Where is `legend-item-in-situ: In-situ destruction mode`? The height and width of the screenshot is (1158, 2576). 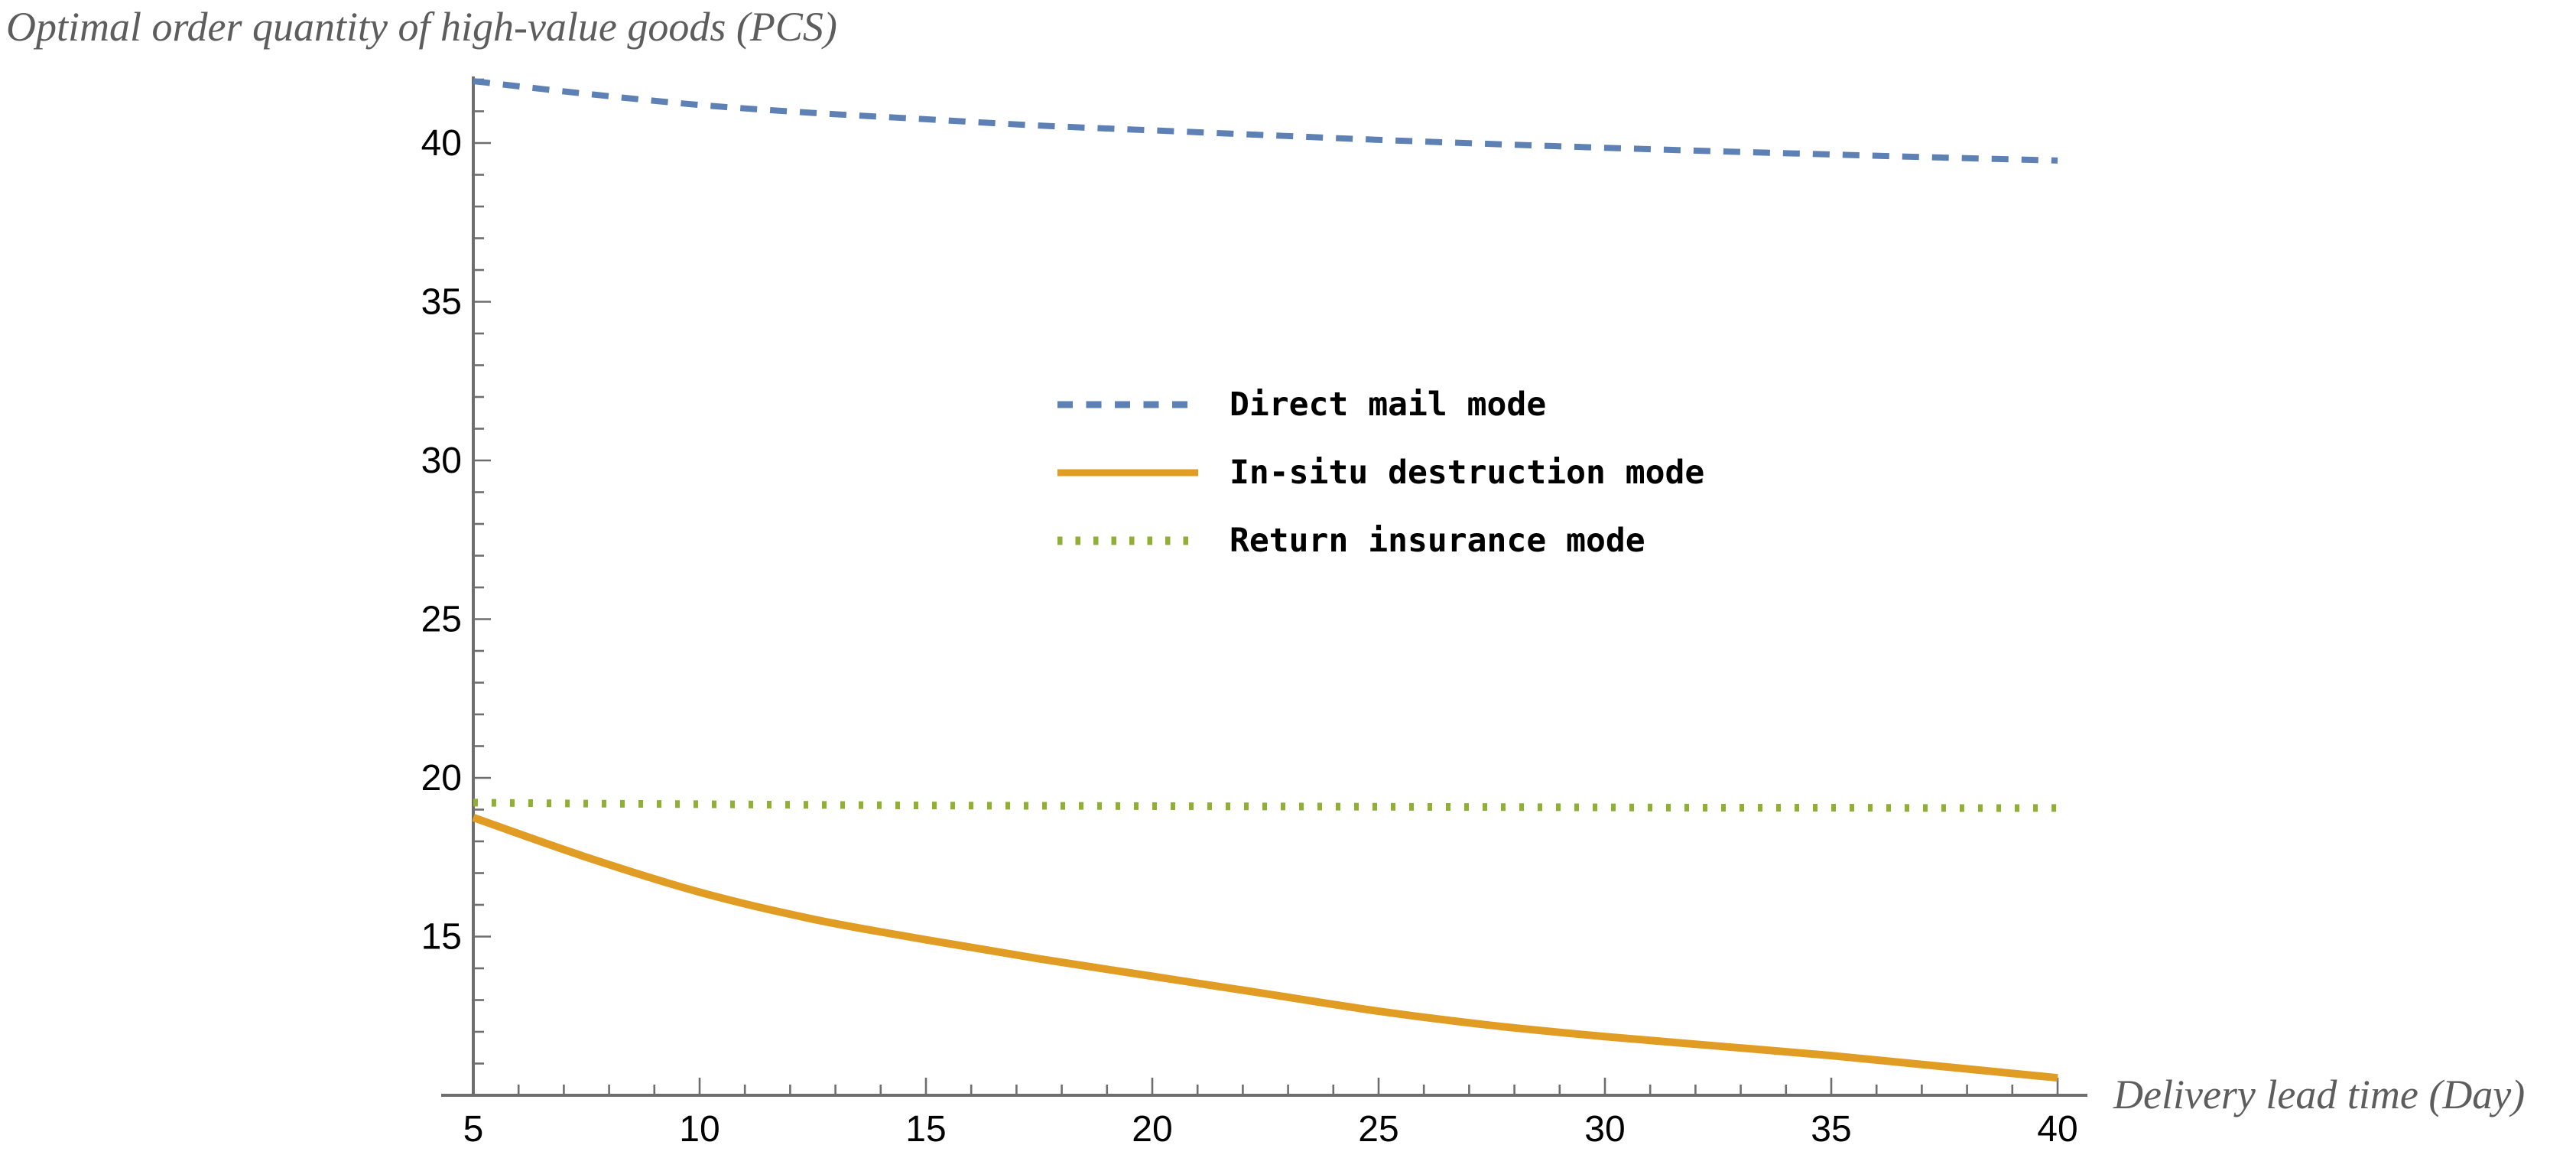 legend-item-in-situ: In-situ destruction mode is located at coordinates (1380, 472).